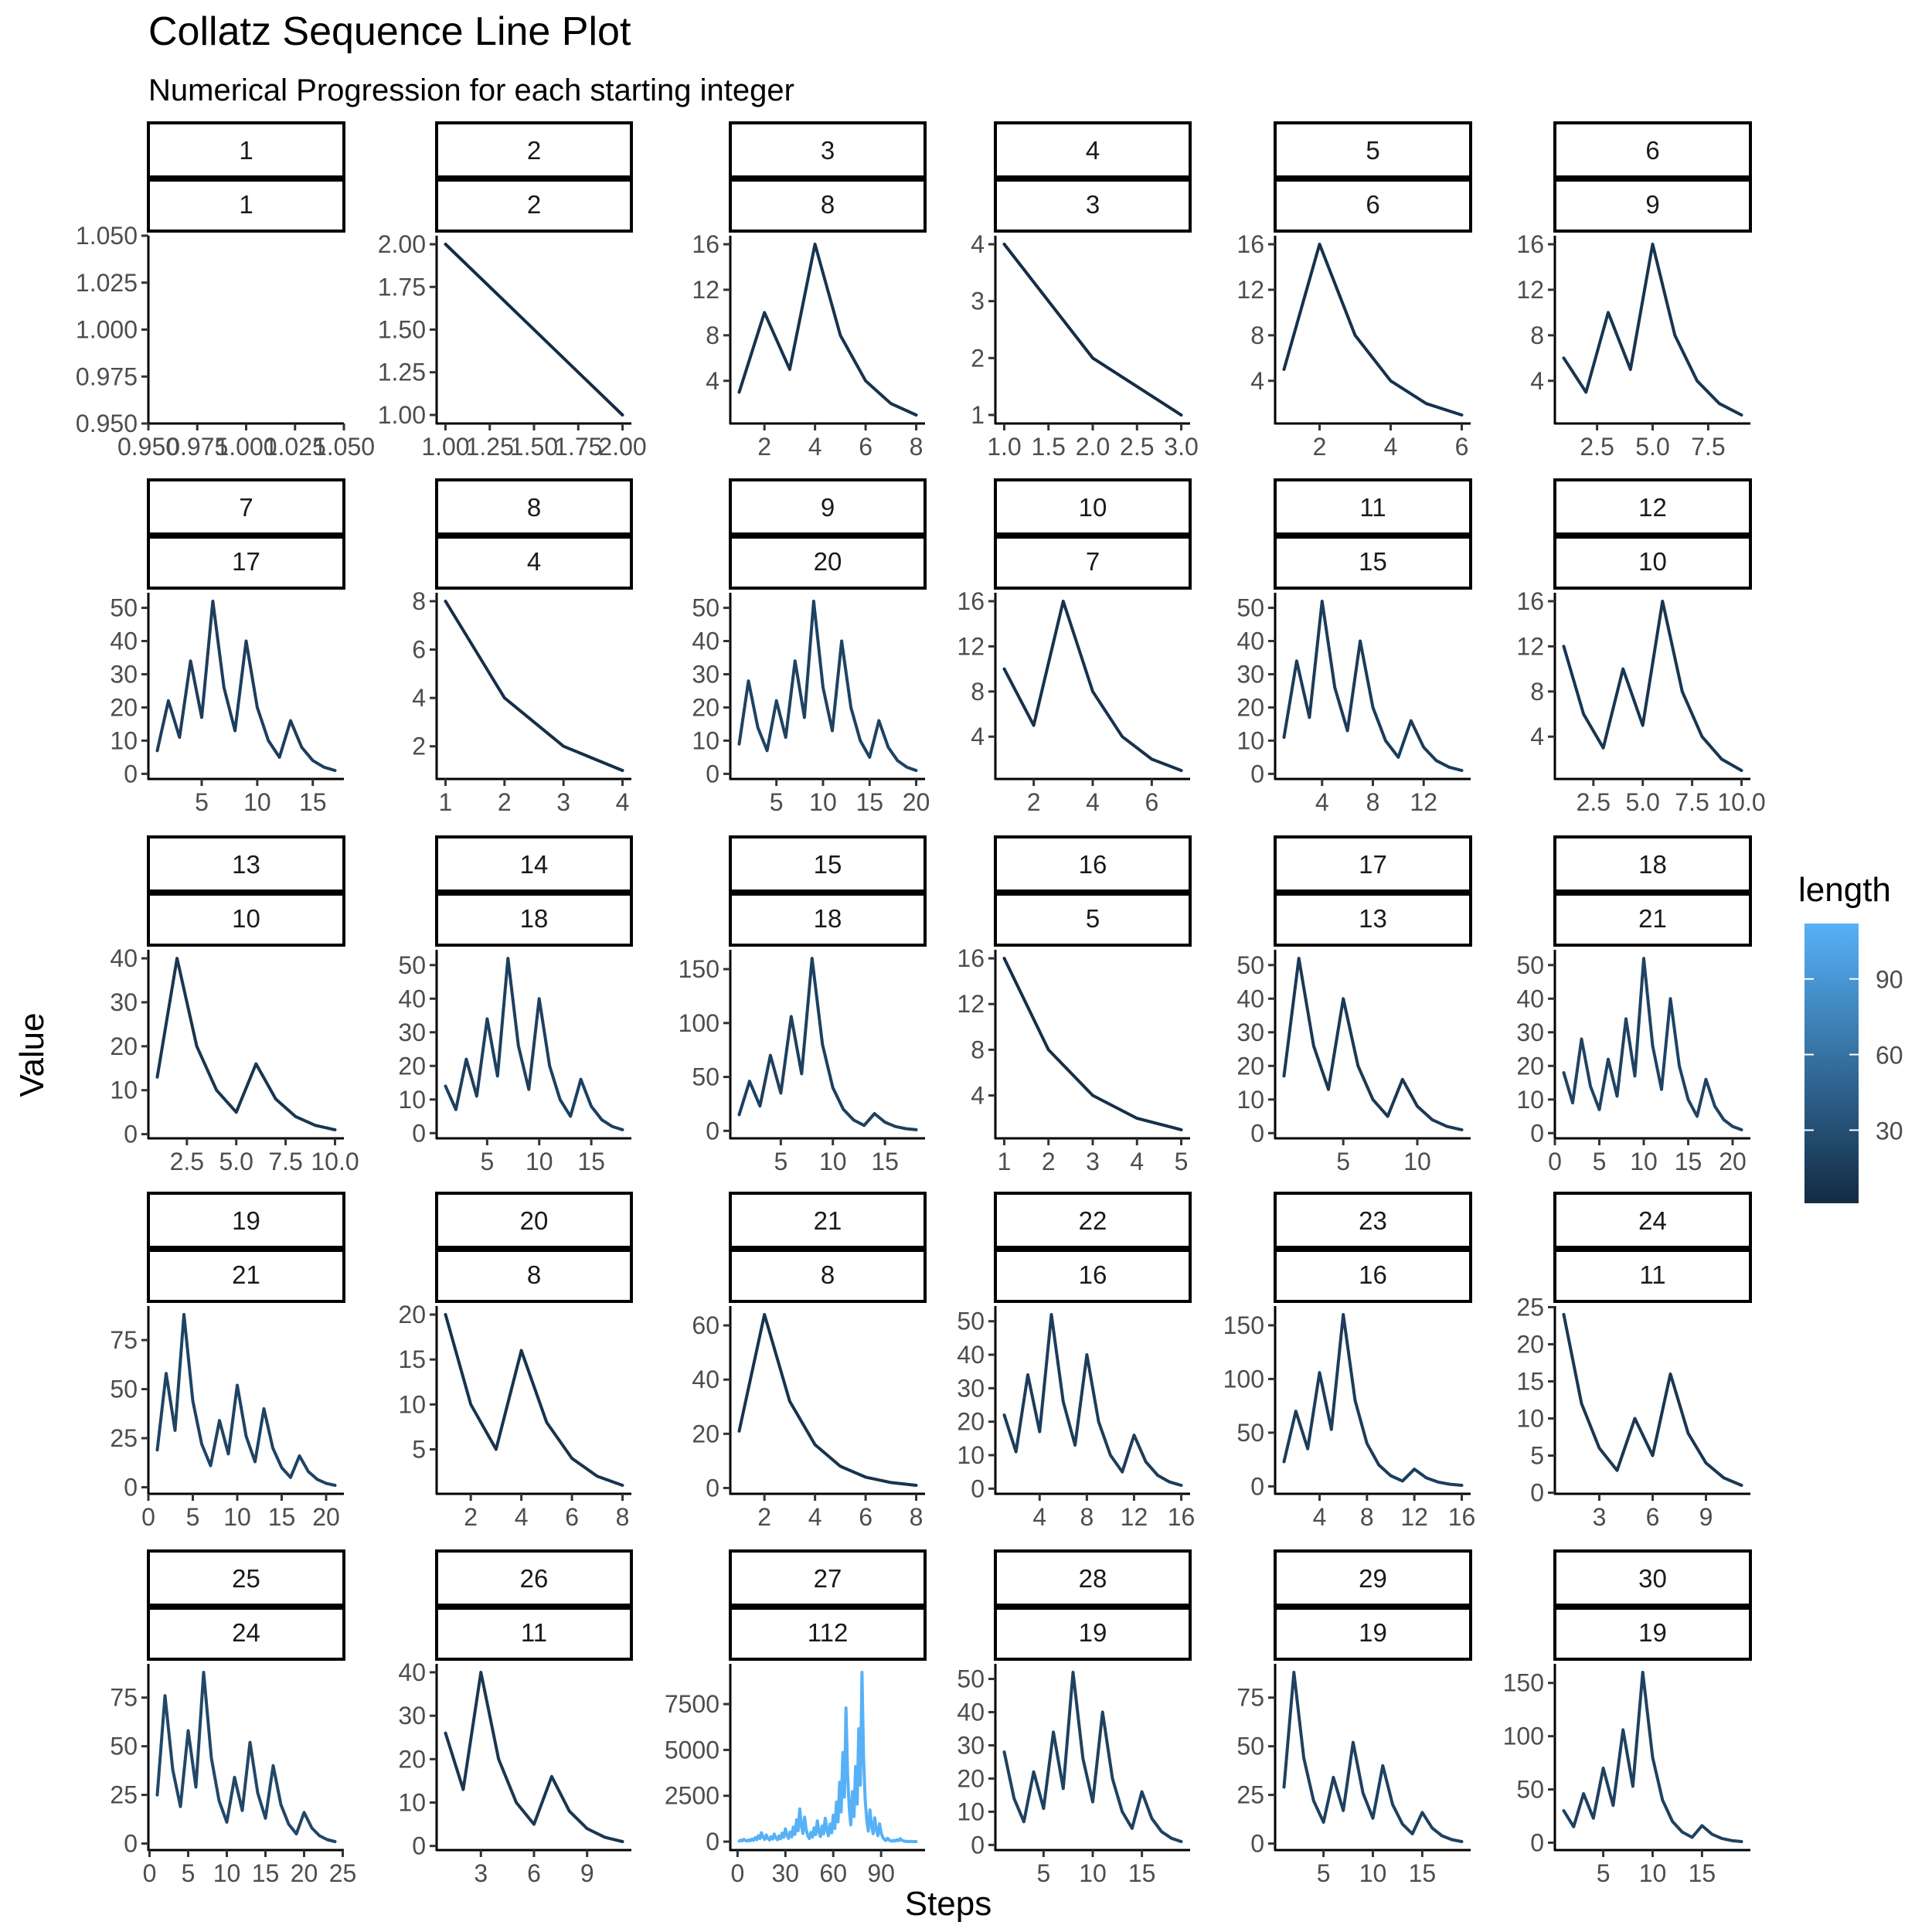 Image resolution: width=1932 pixels, height=1932 pixels. What do you see at coordinates (1462, 1517) in the screenshot?
I see `x-tick-label: 16` at bounding box center [1462, 1517].